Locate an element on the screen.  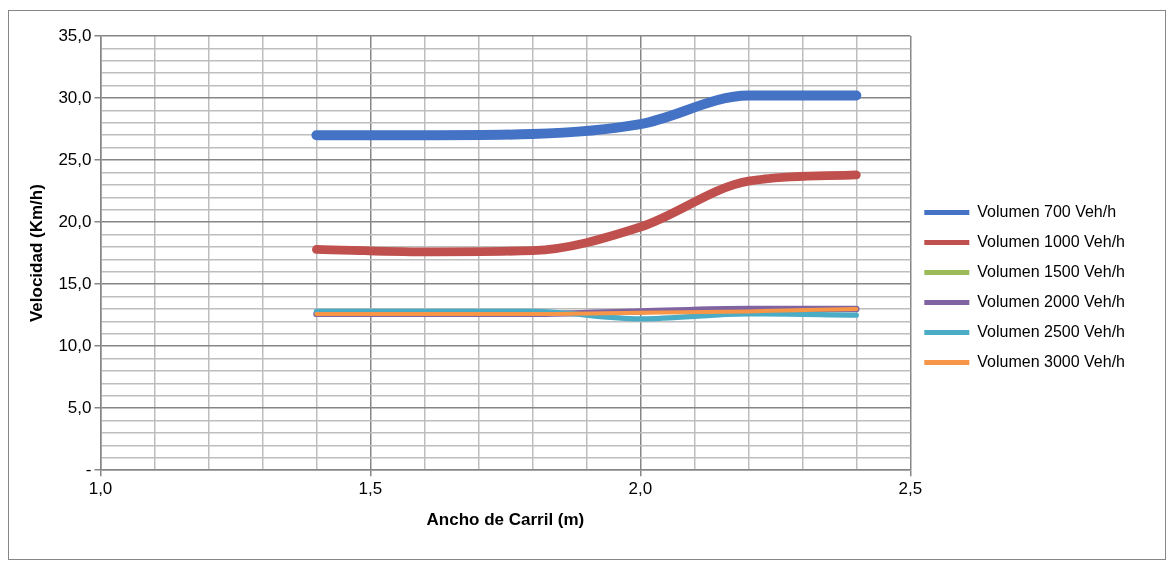
y-axis-title: Velocidad (Km/h) is located at coordinates (36, 253).